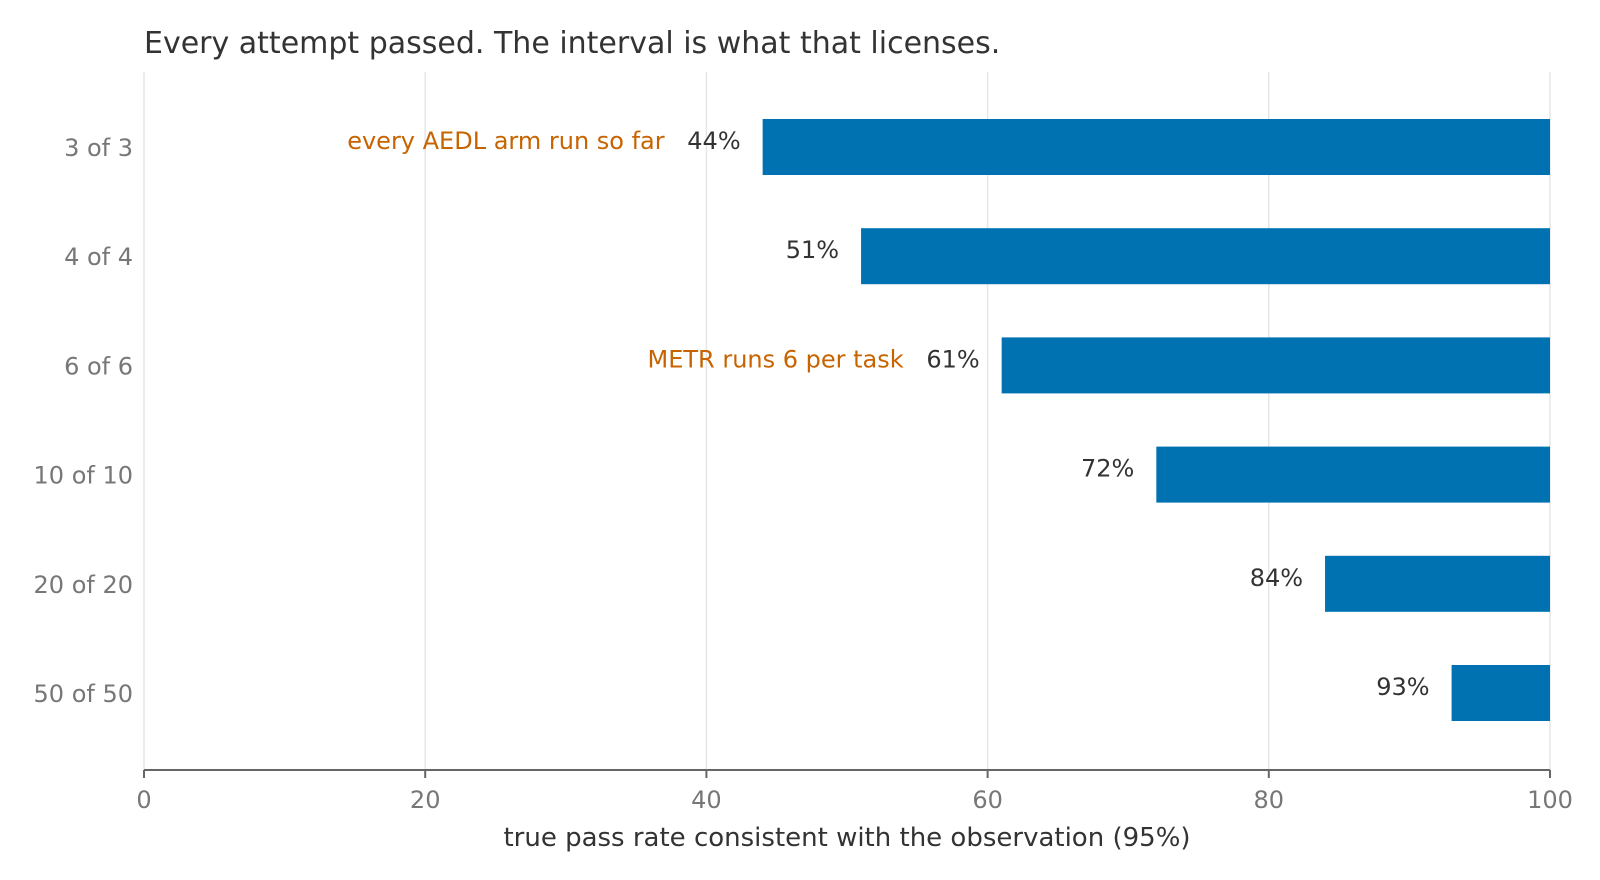 This screenshot has height=880, width=1600. What do you see at coordinates (713, 141) in the screenshot?
I see `bar-value-label: 44%` at bounding box center [713, 141].